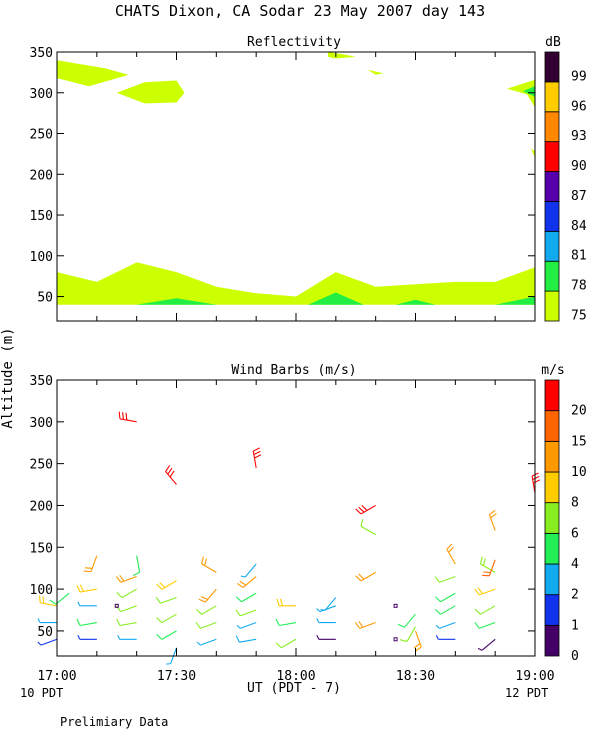 Image resolution: width=600 pixels, height=750 pixels. Describe the element at coordinates (575, 595) in the screenshot. I see `colorbar-label: 2` at that location.